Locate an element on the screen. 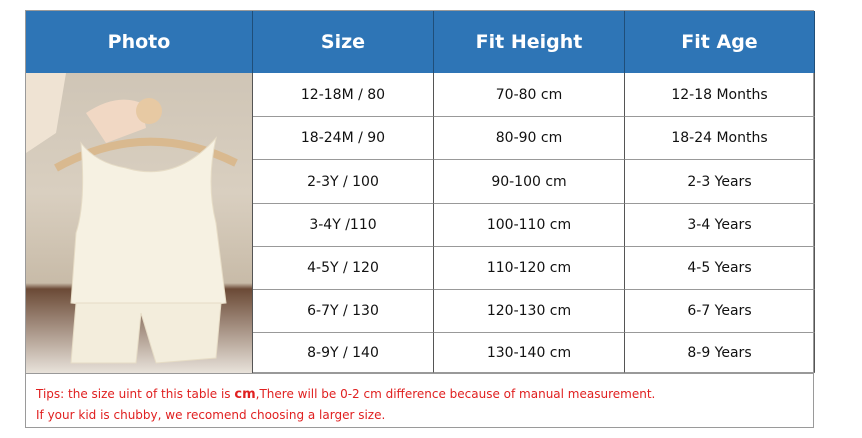  tips-unit: cm is located at coordinates (245, 394).